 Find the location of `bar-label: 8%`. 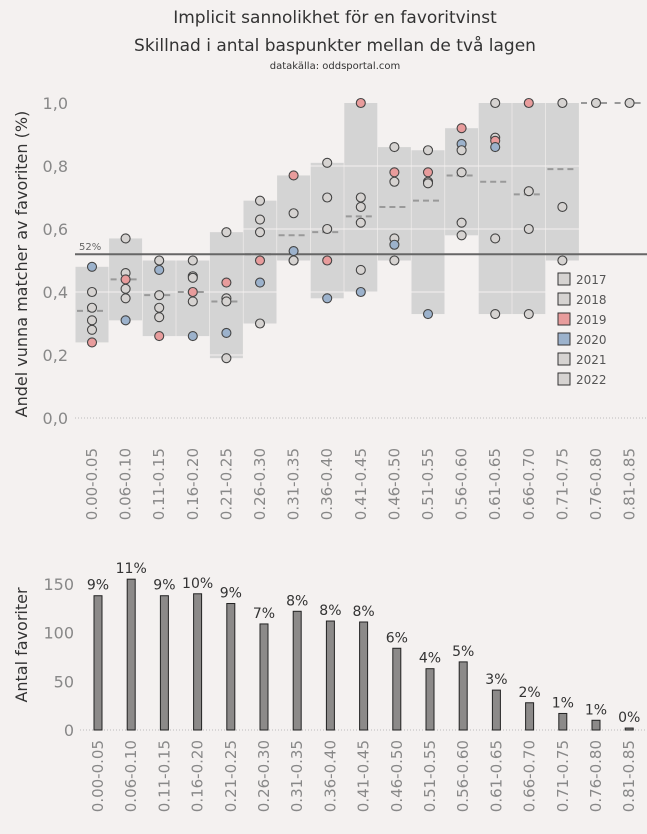

bar-label: 8% is located at coordinates (363, 612).